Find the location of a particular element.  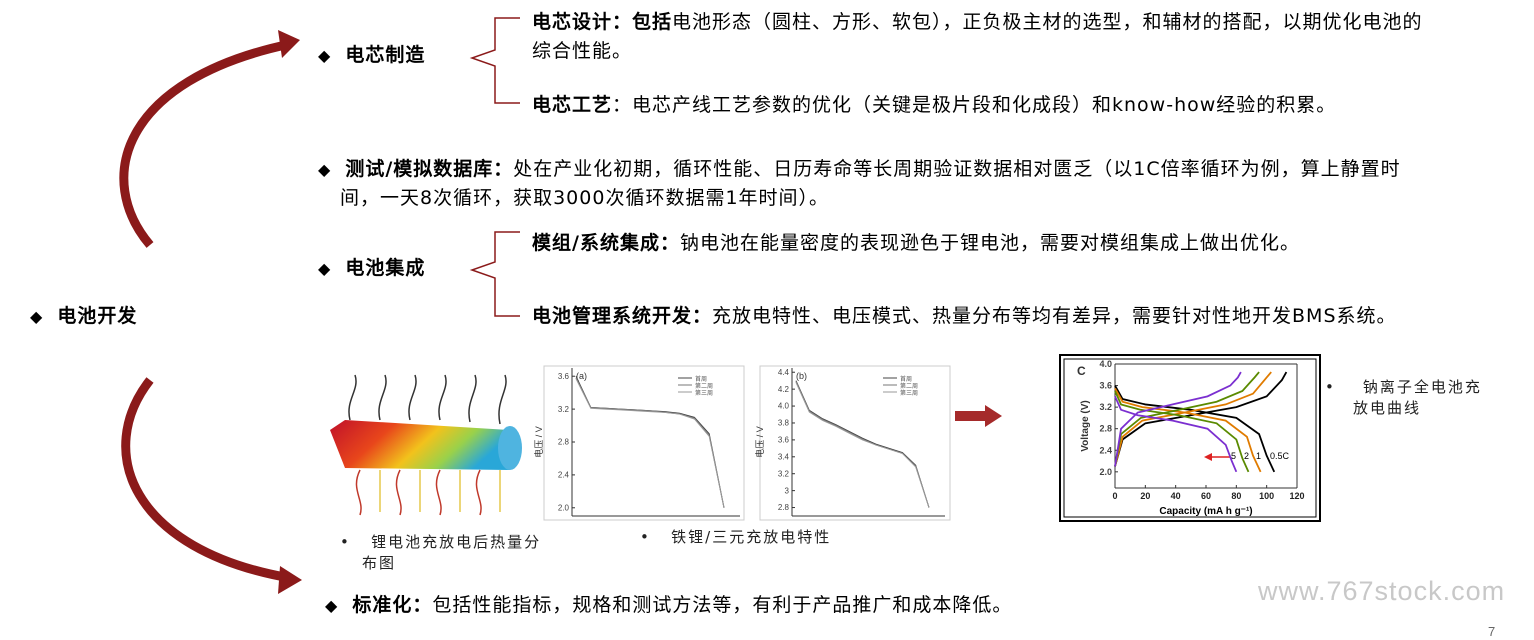

item-text: ：电芯产线工艺参数的优化（关键是极片段和化成段）和know-how经验的积累。 is located at coordinates (974, 105).